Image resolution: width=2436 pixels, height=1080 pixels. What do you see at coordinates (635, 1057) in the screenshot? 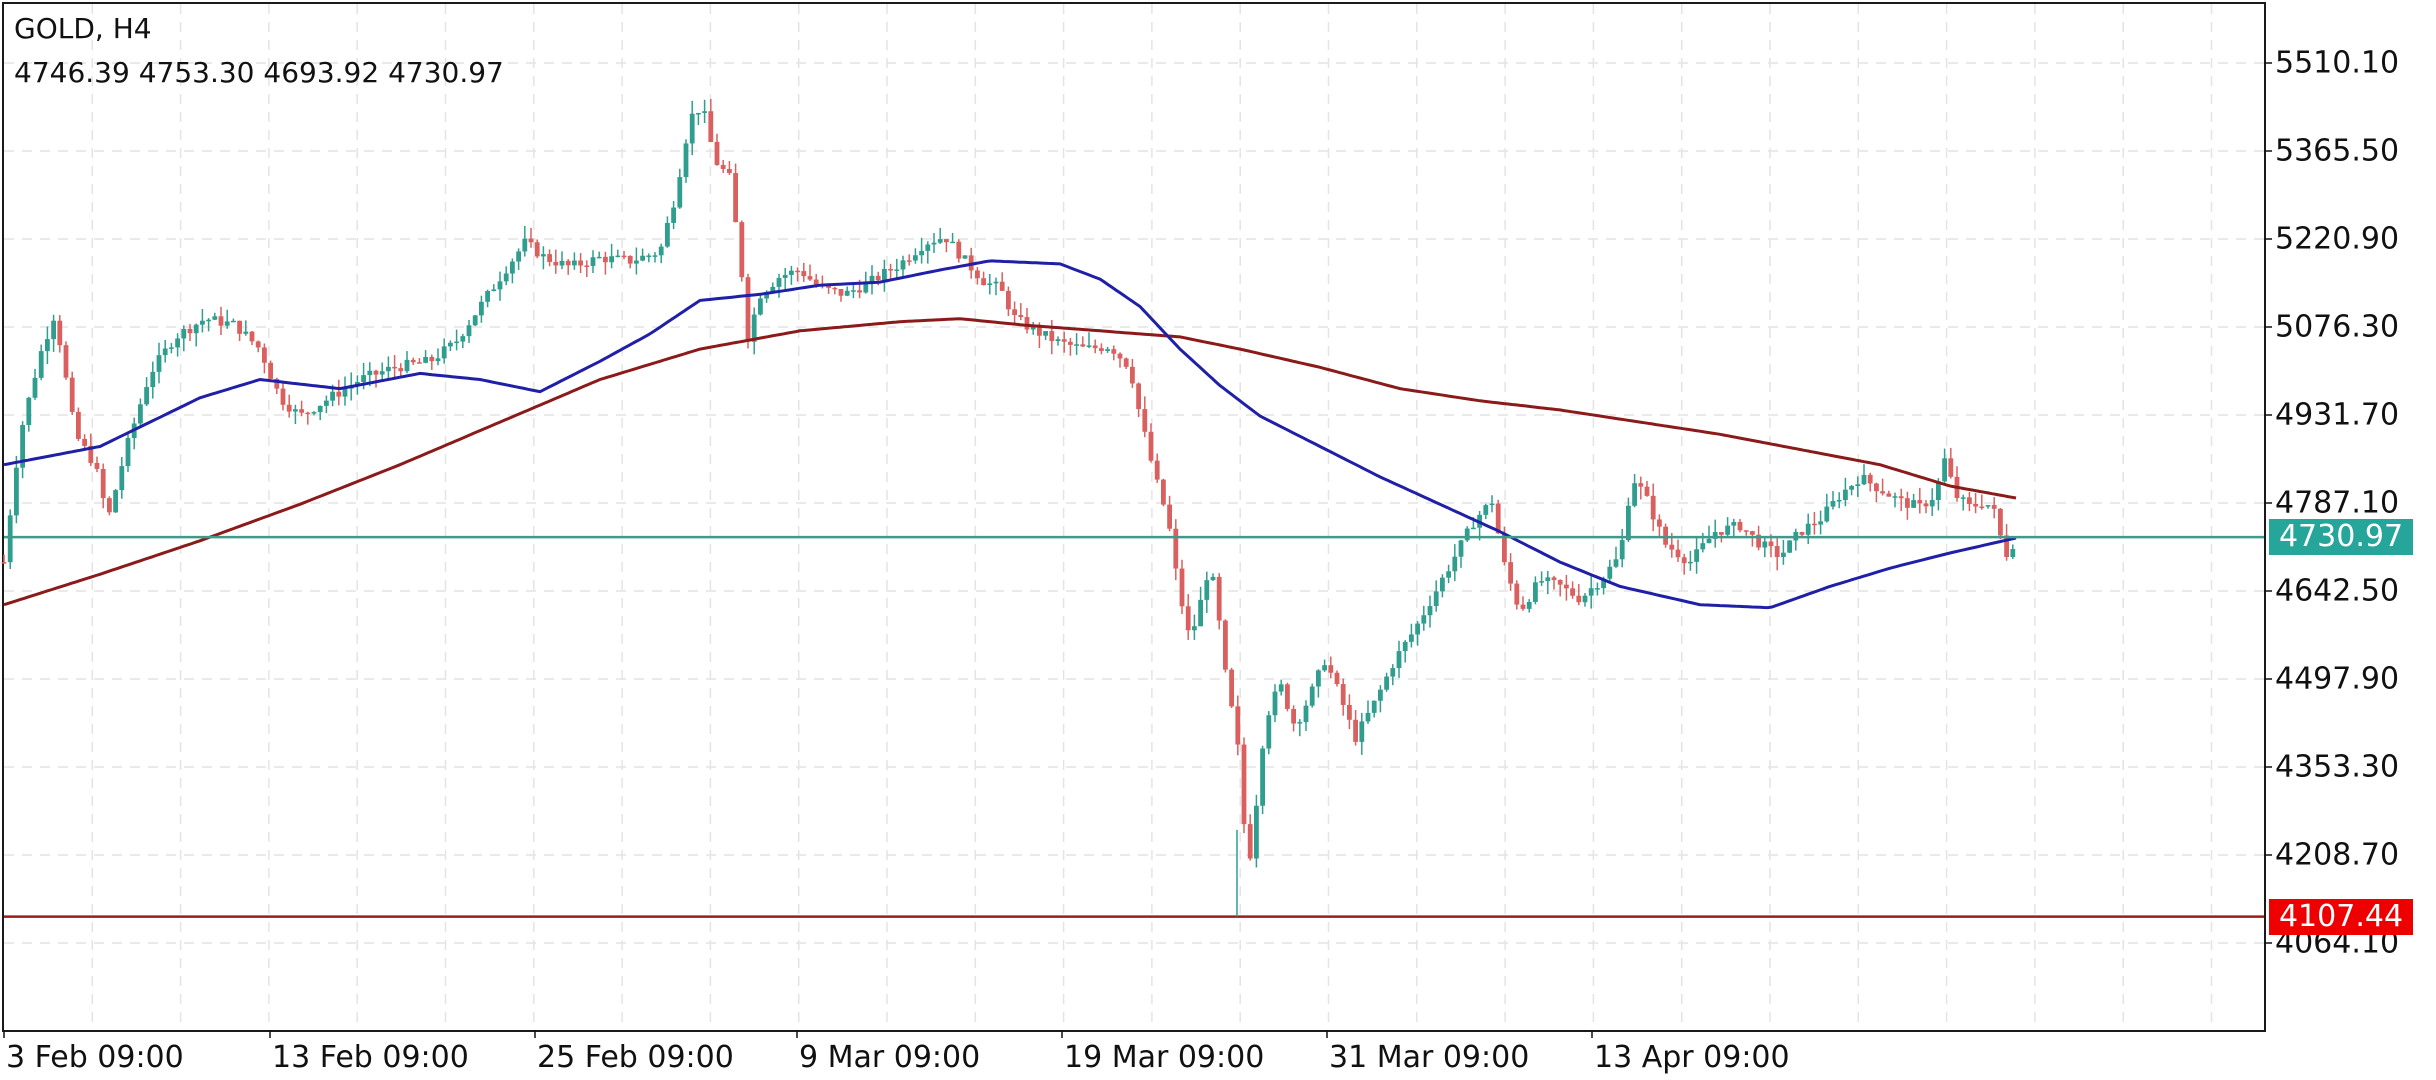
I see `time-axis-label: 25 Feb 09:00` at bounding box center [635, 1057].